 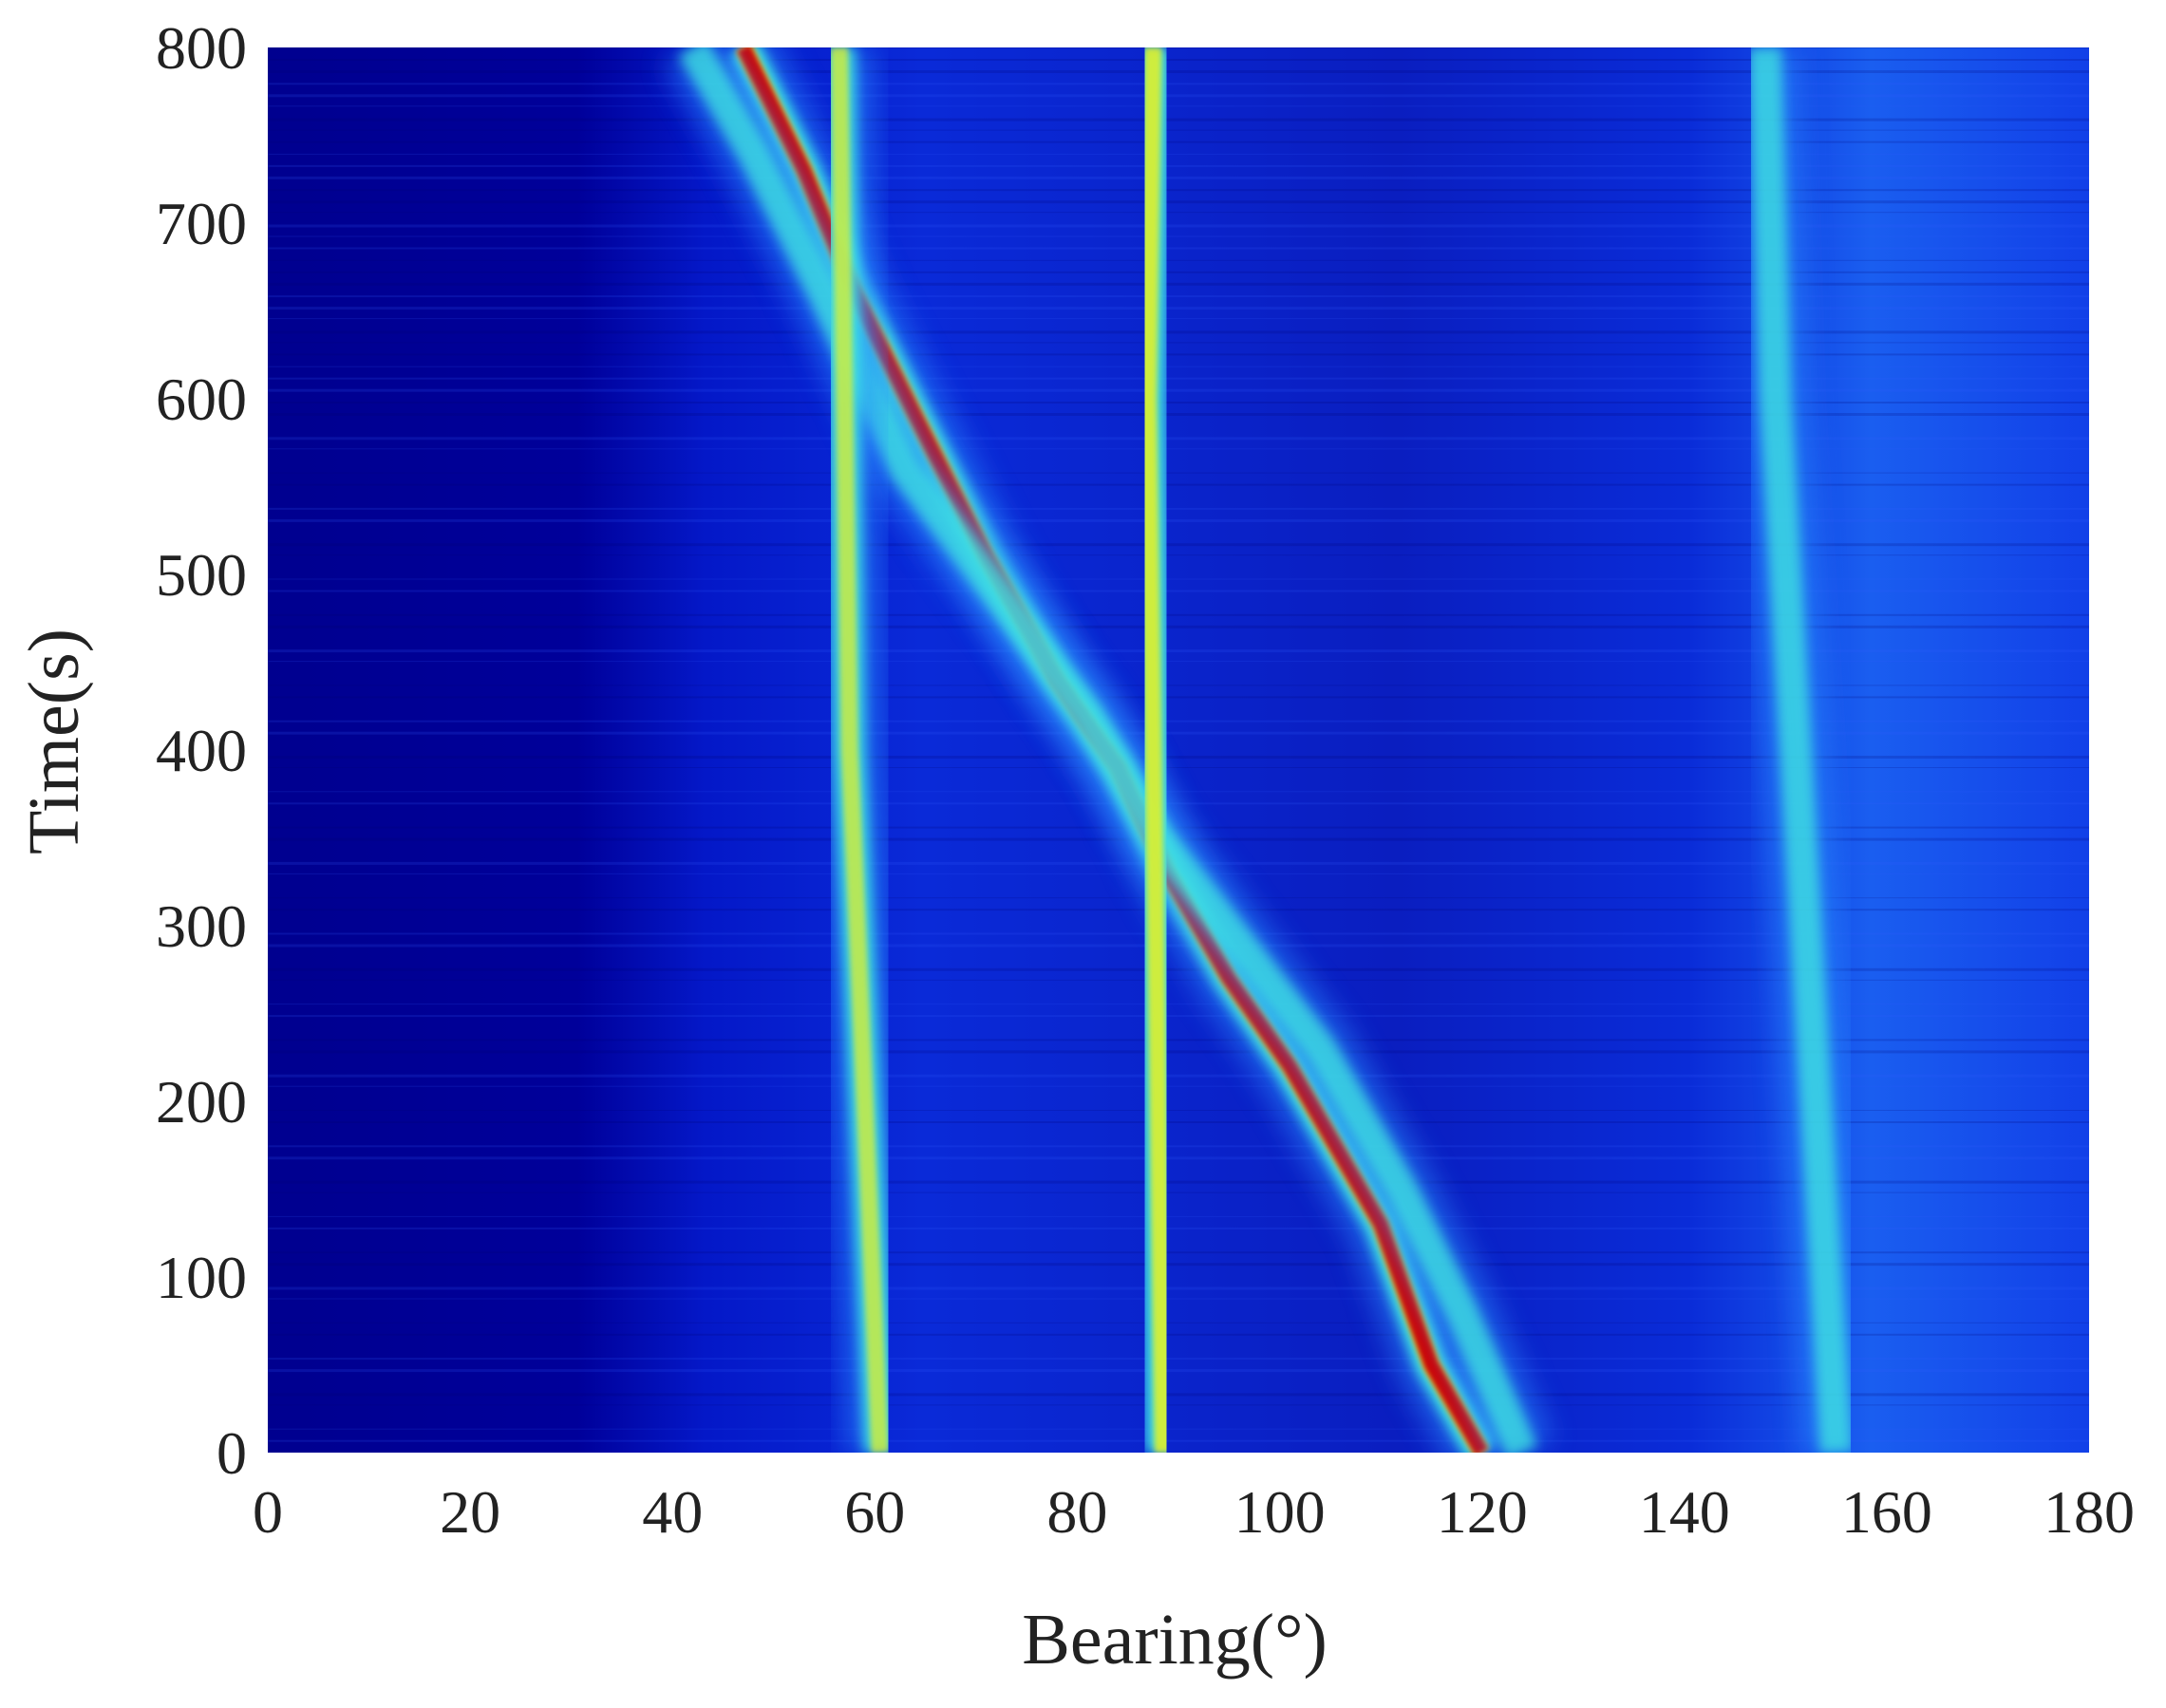 I want to click on x-tick-label: 100, so click(x=1280, y=1512).